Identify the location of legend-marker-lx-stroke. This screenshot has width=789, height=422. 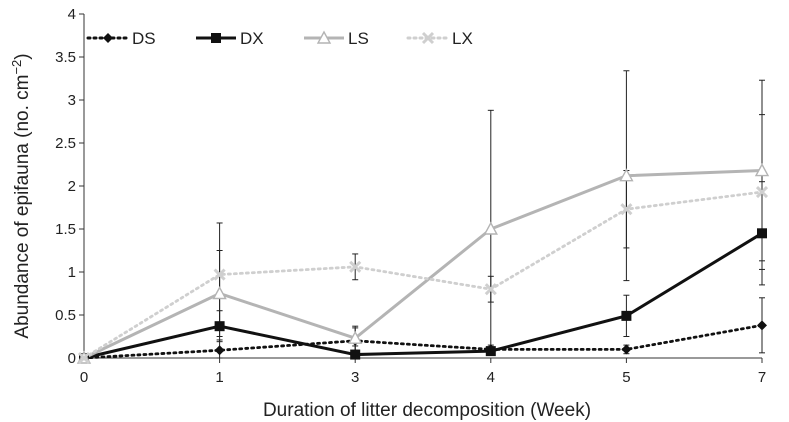
(428, 38).